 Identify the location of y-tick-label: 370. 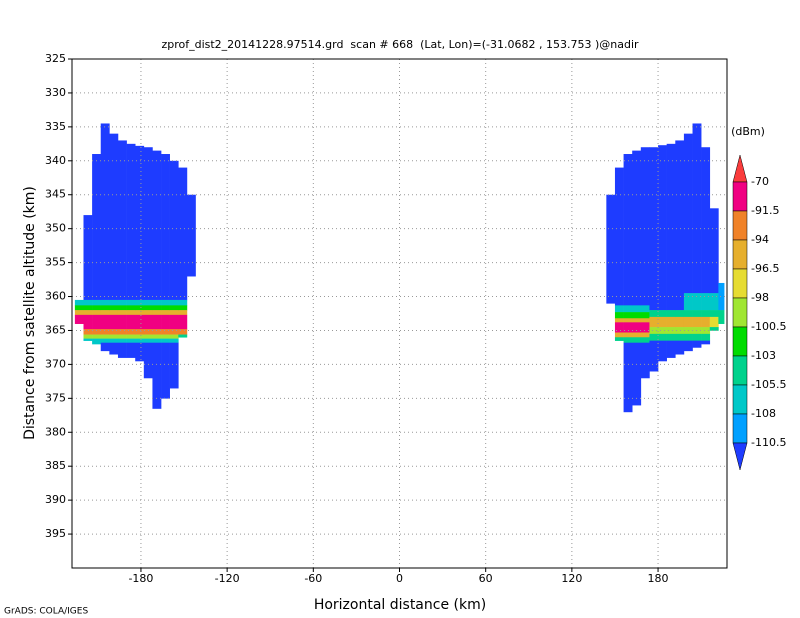
(55, 363).